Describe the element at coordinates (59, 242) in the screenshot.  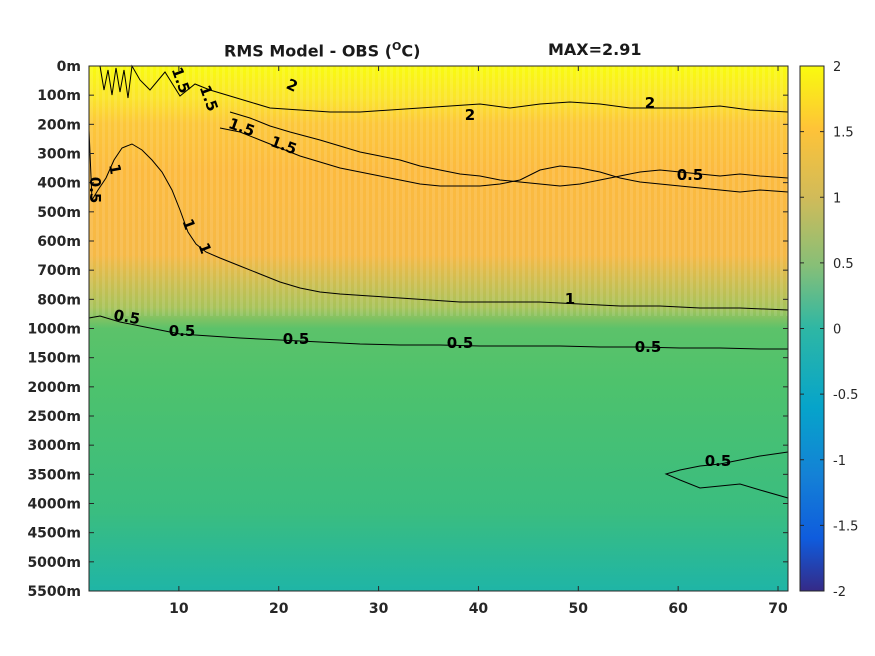
I see `y-tick-label: 600m` at that location.